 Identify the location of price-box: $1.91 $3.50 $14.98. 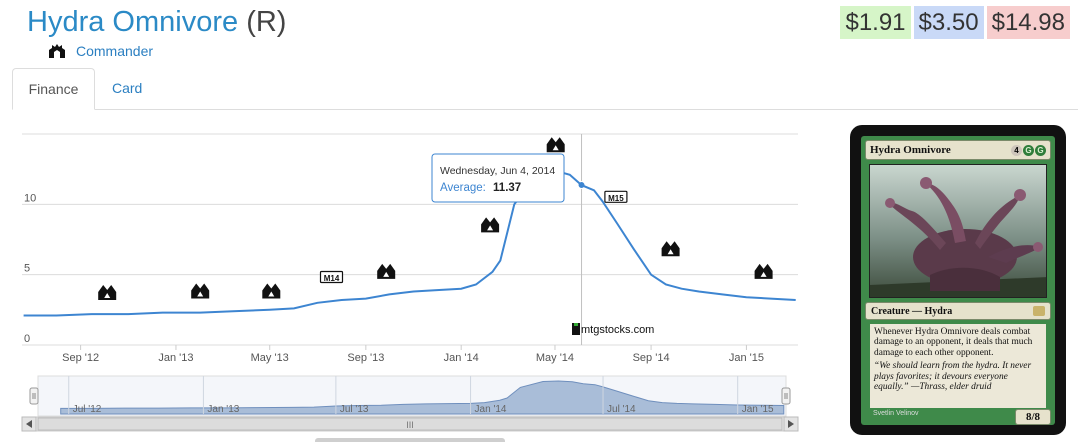
(955, 22).